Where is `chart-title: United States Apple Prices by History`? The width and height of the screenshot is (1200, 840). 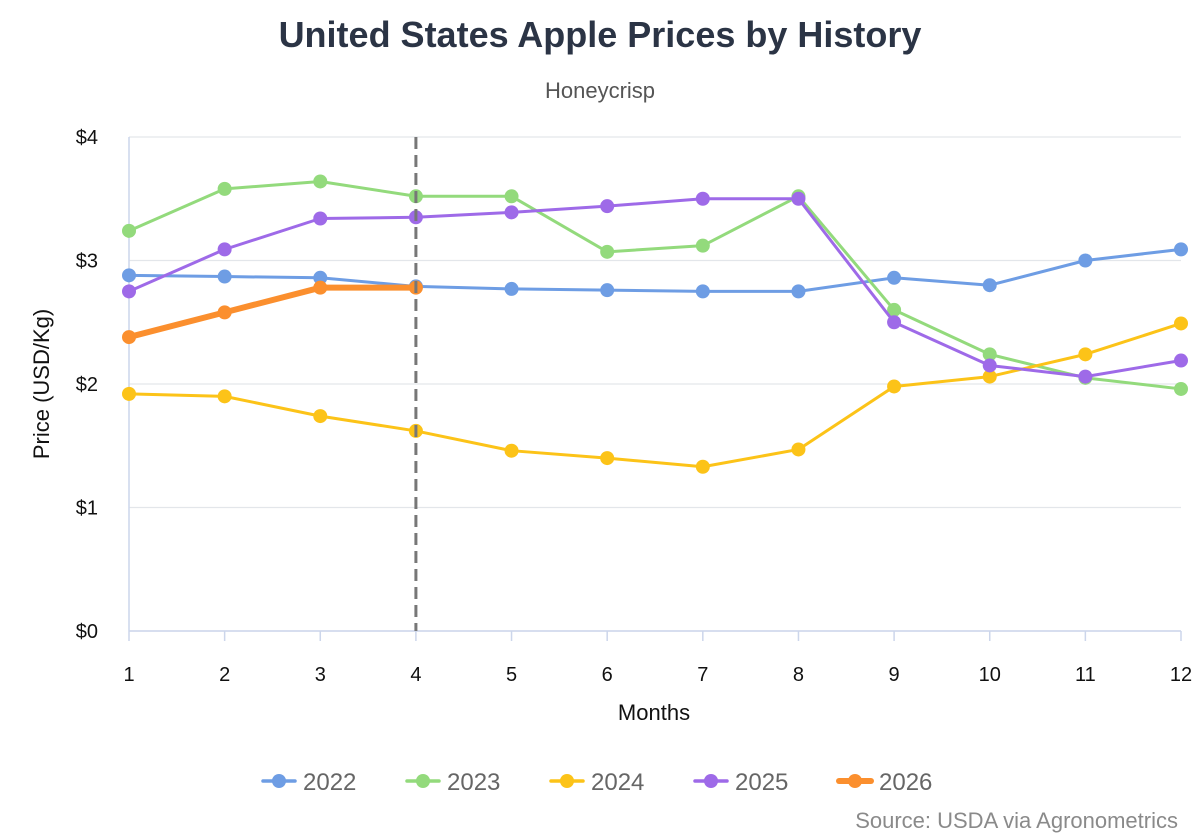
chart-title: United States Apple Prices by History is located at coordinates (600, 34).